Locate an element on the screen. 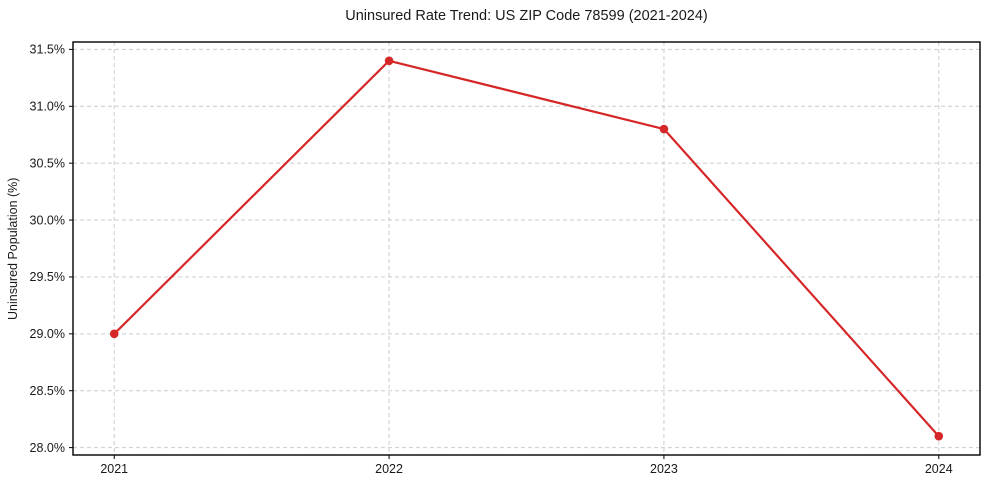 This screenshot has width=989, height=490. y-tick-label: 28.5% is located at coordinates (47, 391).